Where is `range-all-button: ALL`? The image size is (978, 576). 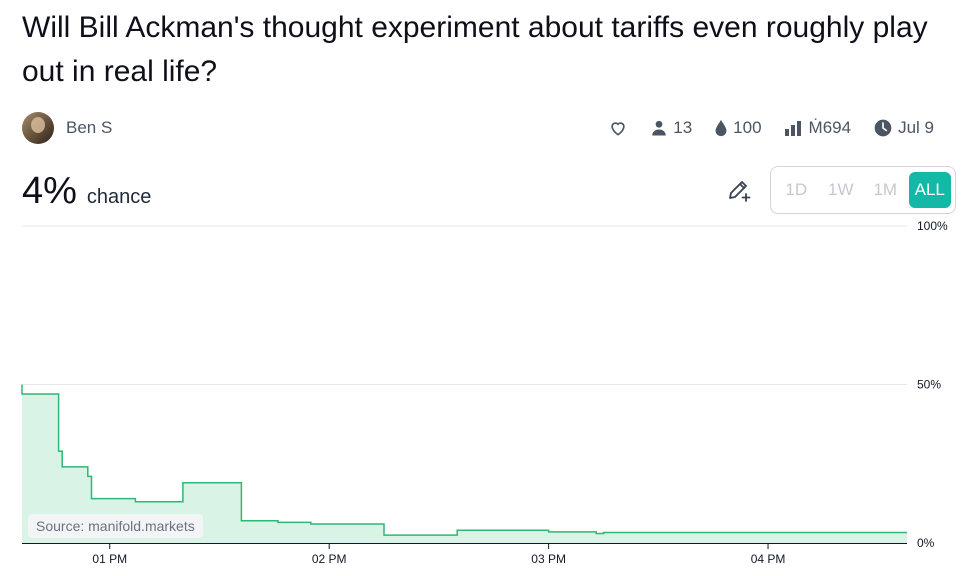 range-all-button: ALL is located at coordinates (929, 190).